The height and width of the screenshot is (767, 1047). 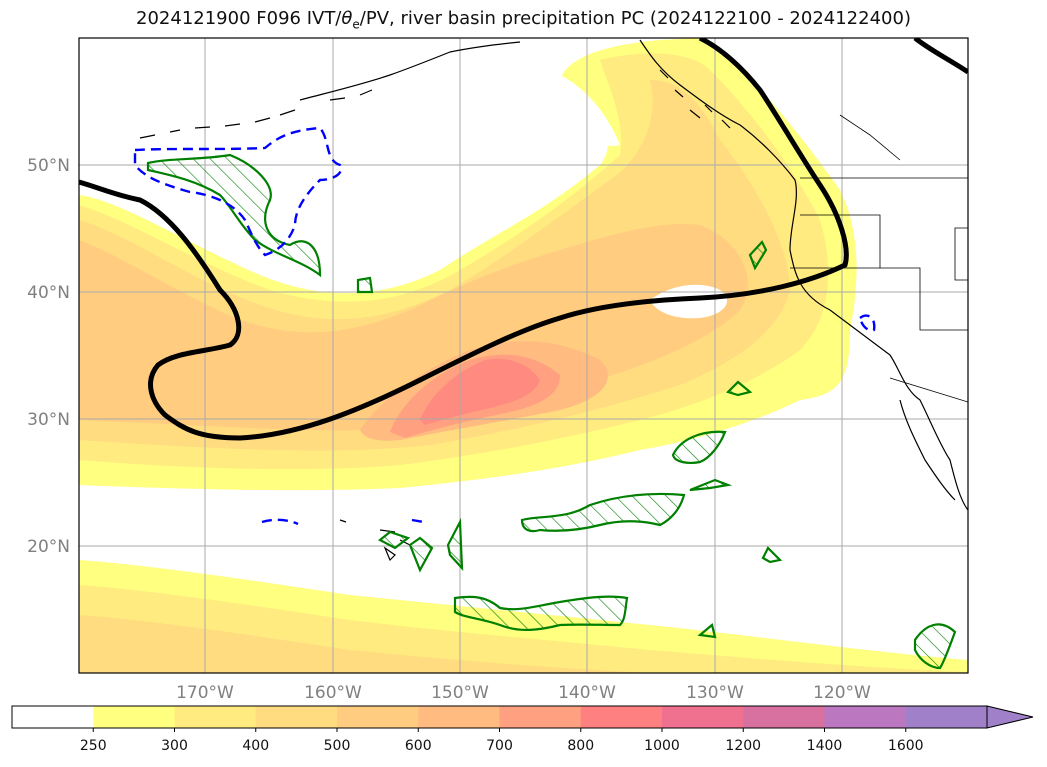 I want to click on lat-label-40: 40°N, so click(x=48, y=293).